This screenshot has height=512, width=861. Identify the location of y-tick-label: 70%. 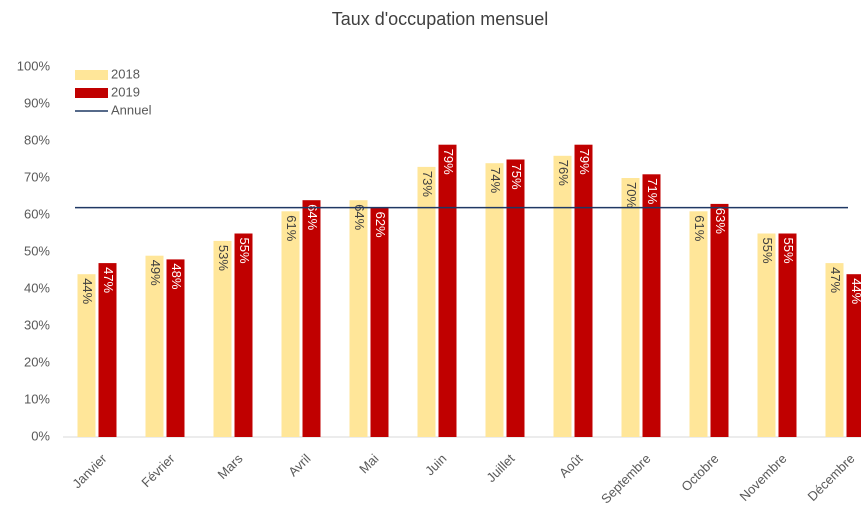
(37, 176).